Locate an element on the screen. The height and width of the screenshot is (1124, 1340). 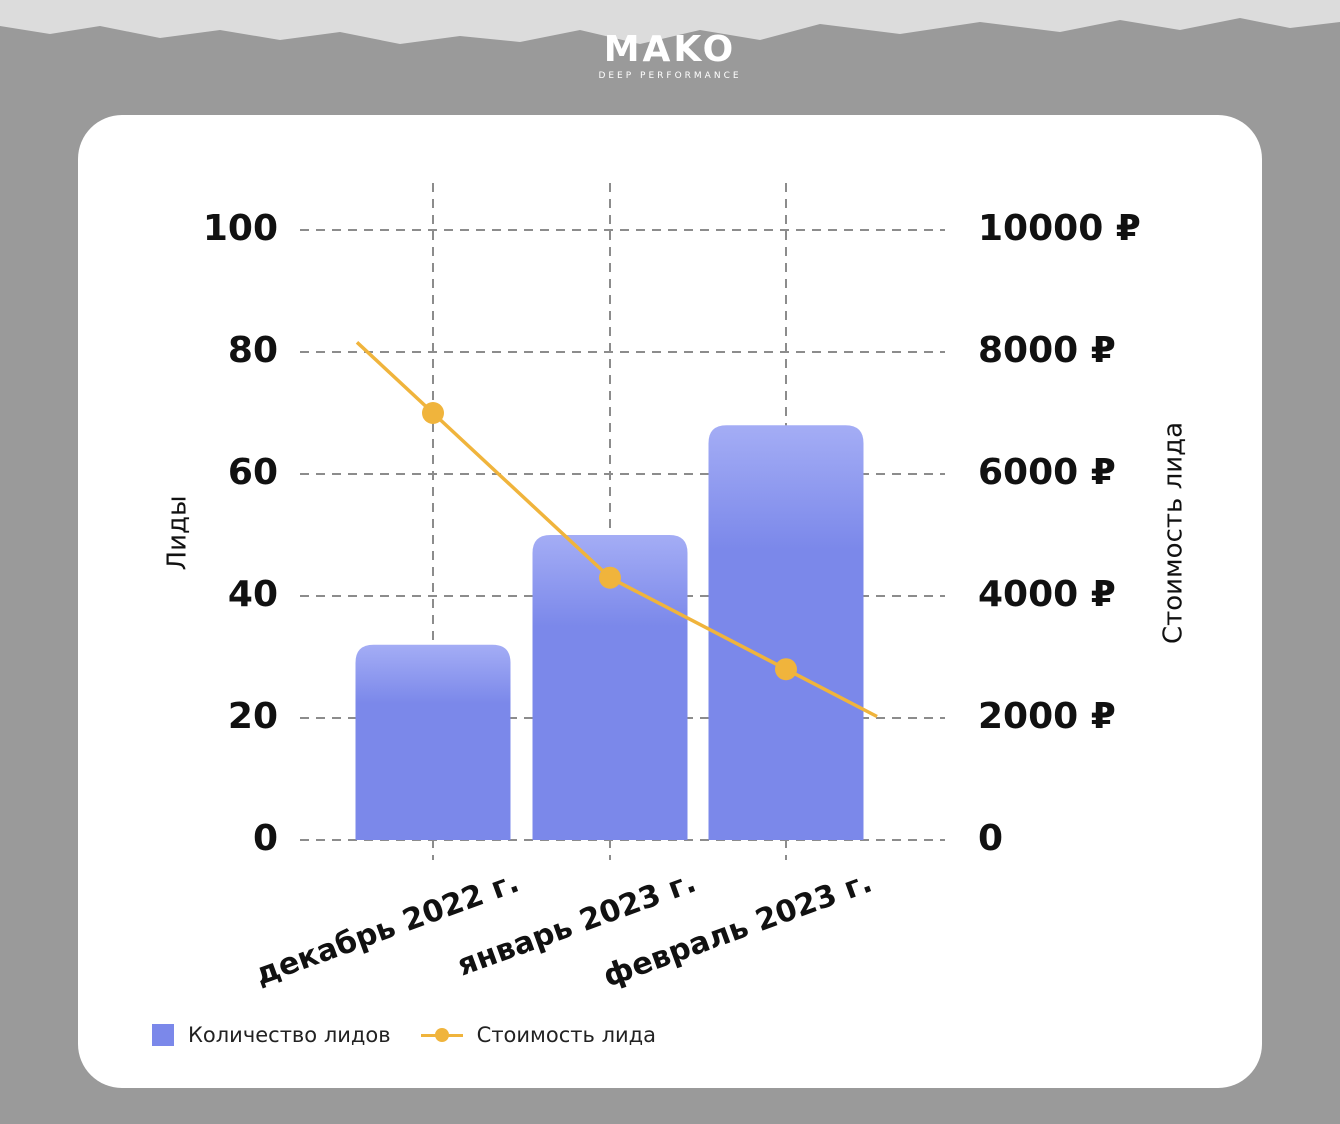
legend-label-cost: Стоимость лида is located at coordinates (566, 1035).